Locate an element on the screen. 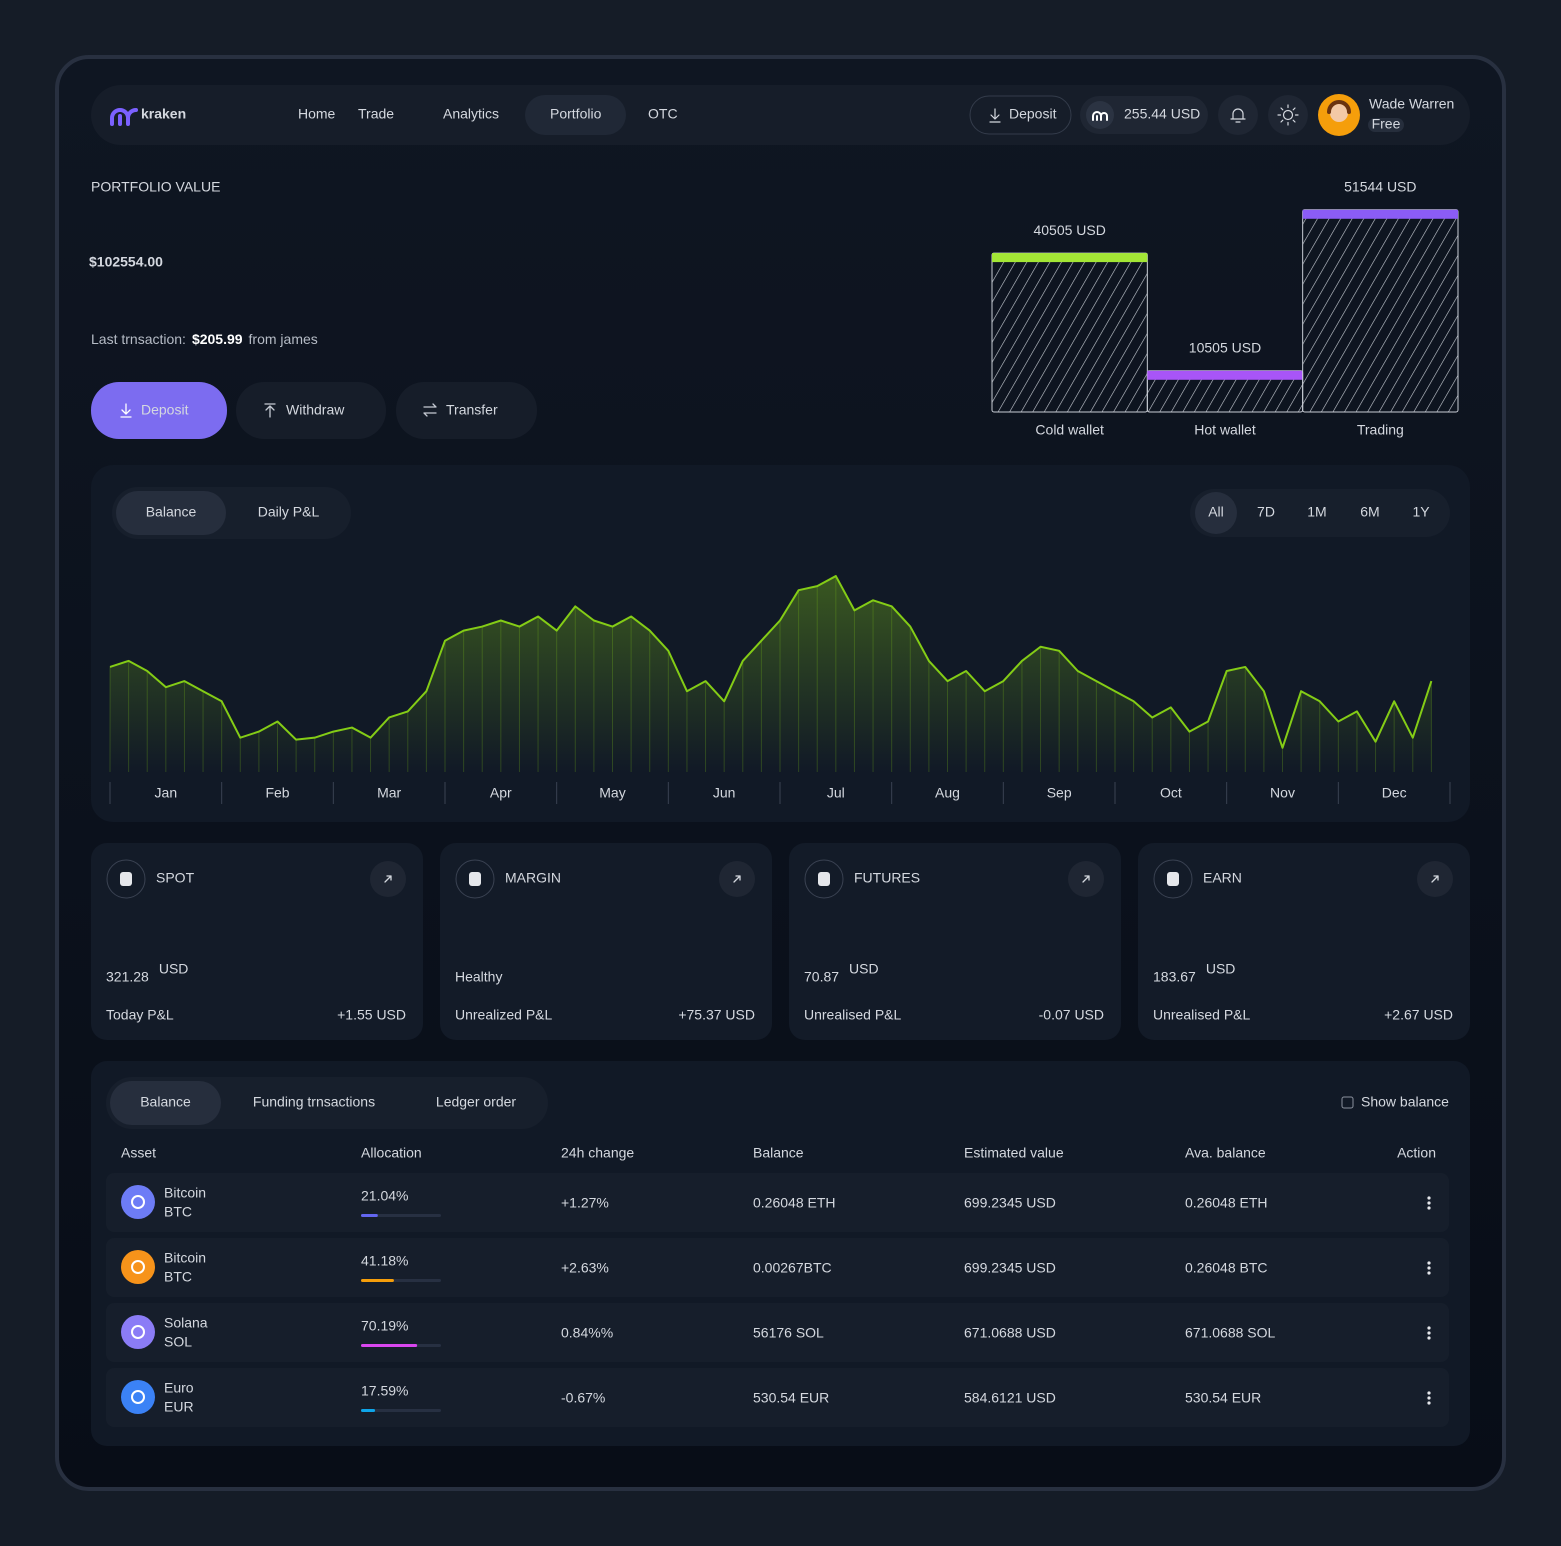 Image resolution: width=1561 pixels, height=1546 pixels. card-value: 70.87 is located at coordinates (821, 977).